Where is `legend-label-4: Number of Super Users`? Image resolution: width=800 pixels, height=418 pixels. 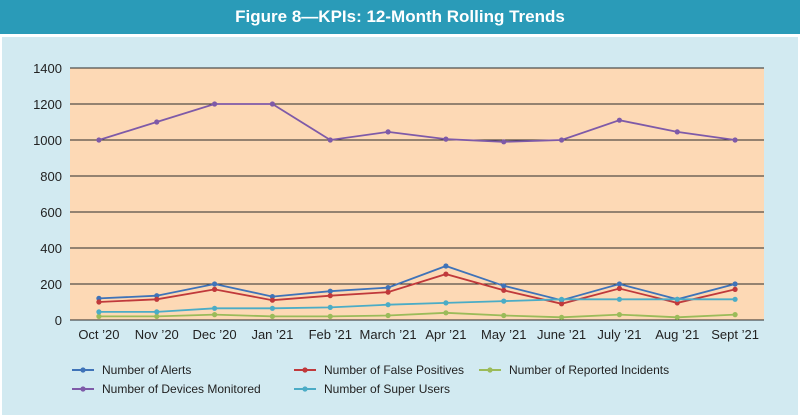 legend-label-4: Number of Super Users is located at coordinates (387, 389).